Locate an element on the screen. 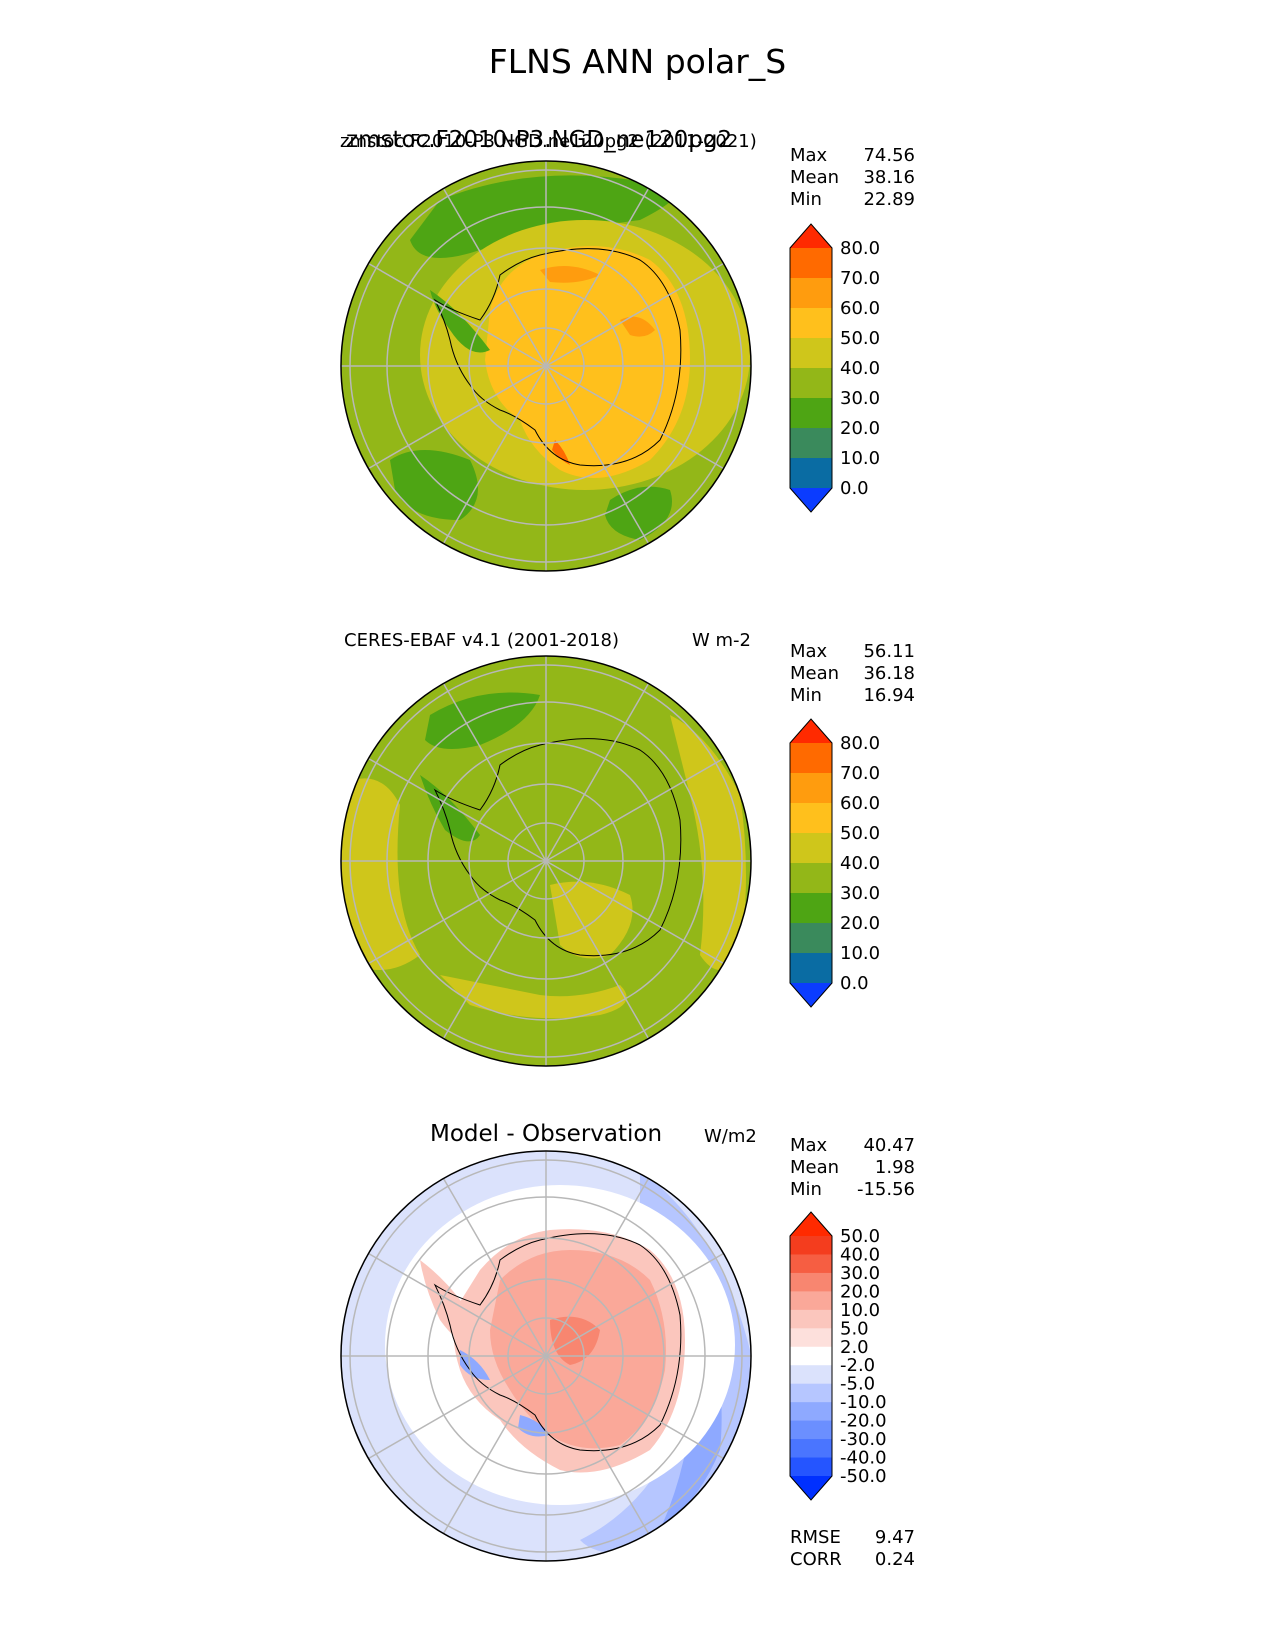  panel-diff-polar-map is located at coordinates (546, 1356).